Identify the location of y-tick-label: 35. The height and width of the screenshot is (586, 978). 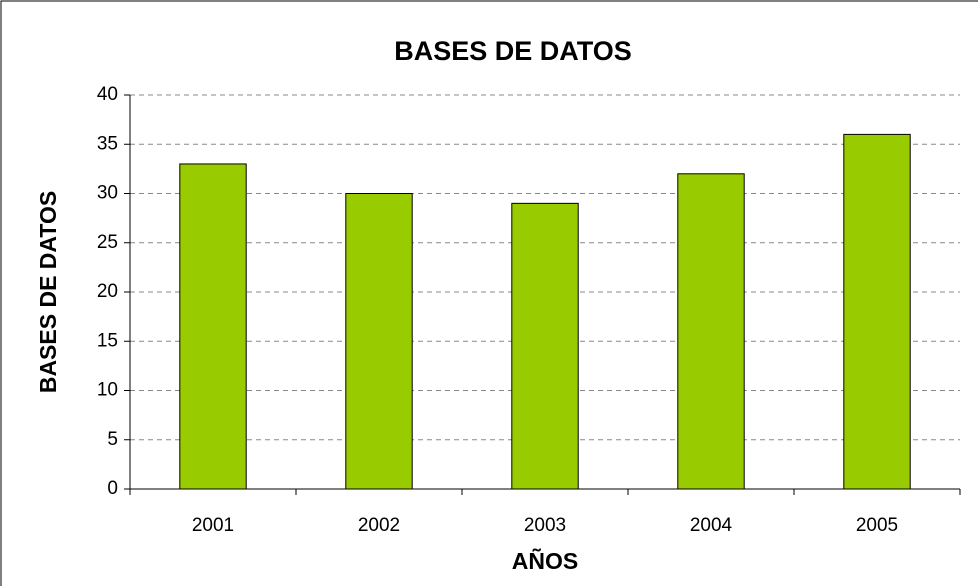
(107, 143).